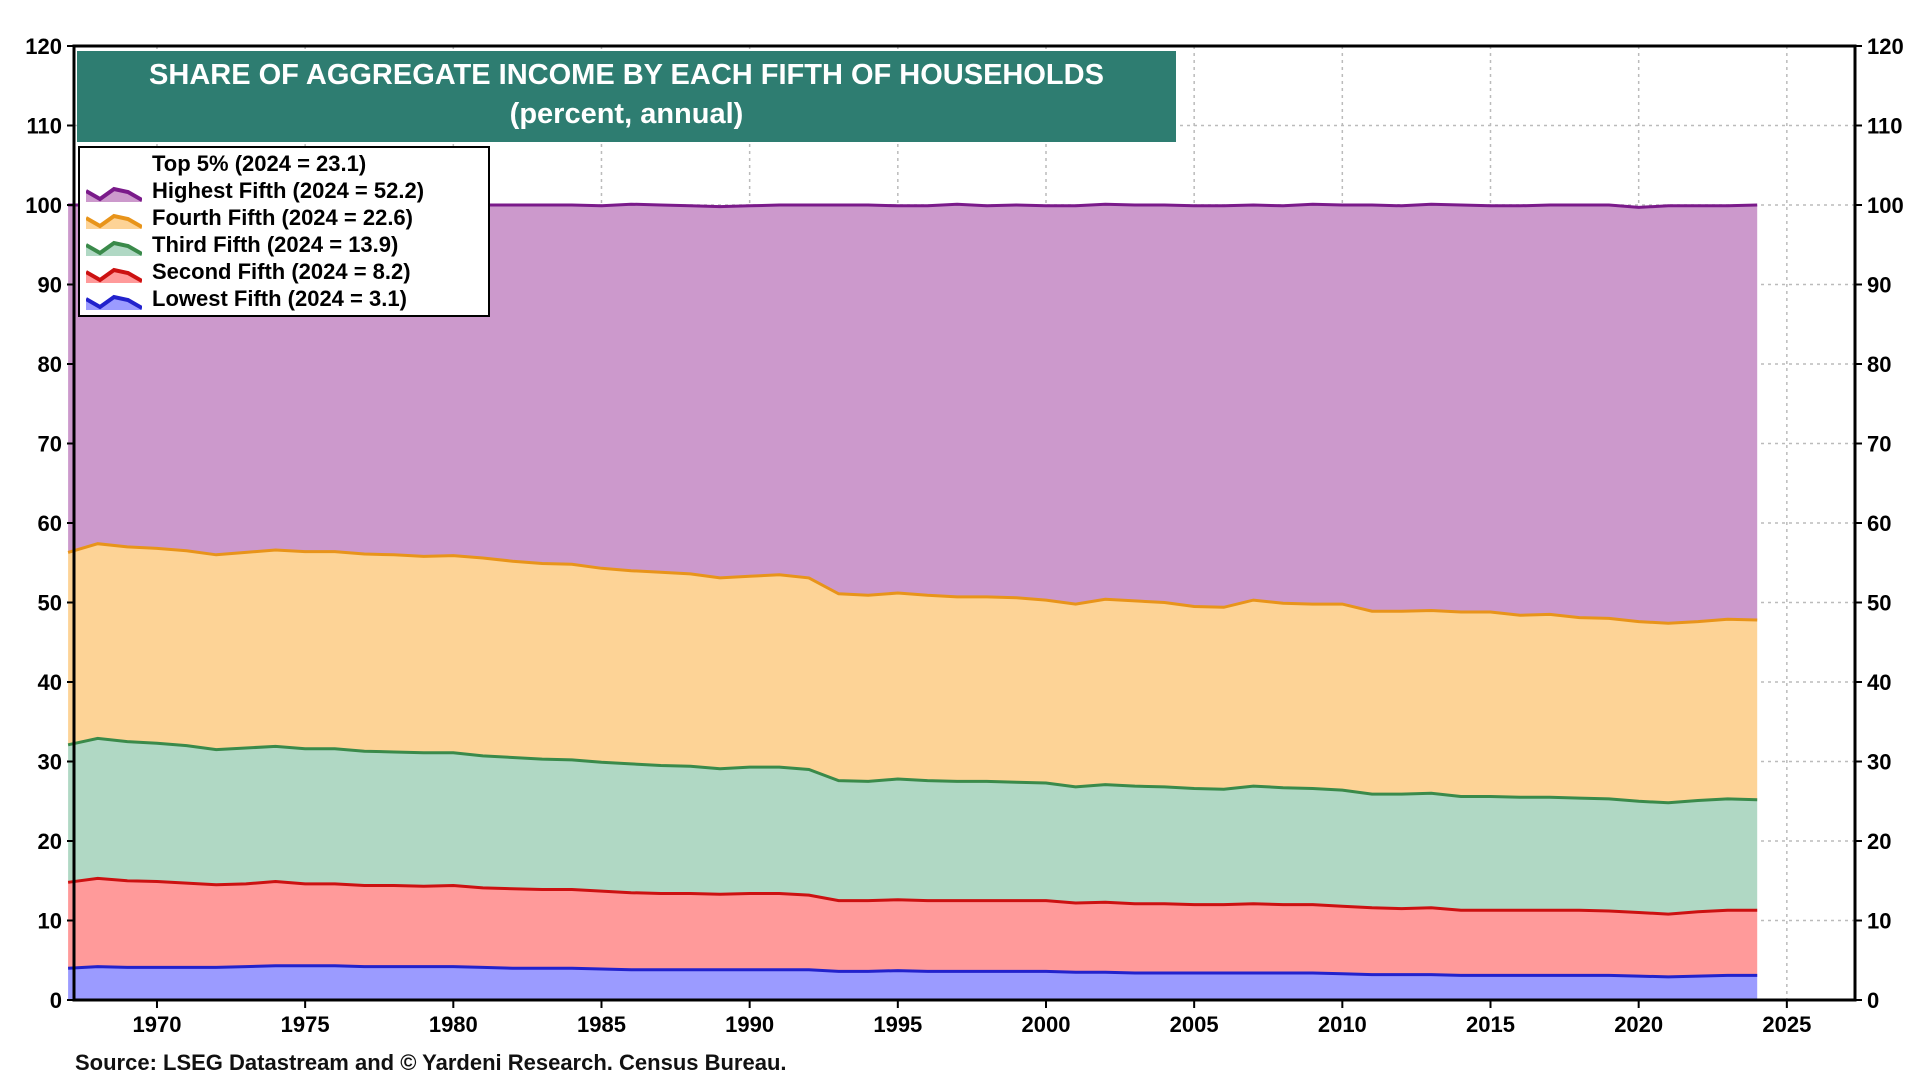 Image resolution: width=1920 pixels, height=1080 pixels. What do you see at coordinates (913, 927) in the screenshot?
I see `area-second-fifth` at bounding box center [913, 927].